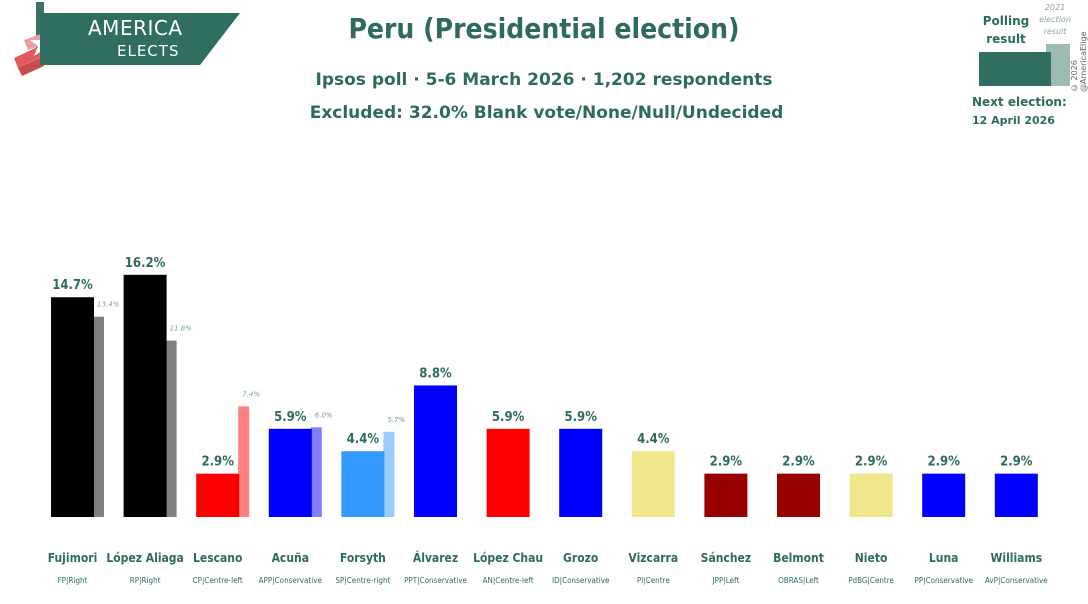  What do you see at coordinates (435, 580) in the screenshot?
I see `party-label-5: PPT|Conservative` at bounding box center [435, 580].